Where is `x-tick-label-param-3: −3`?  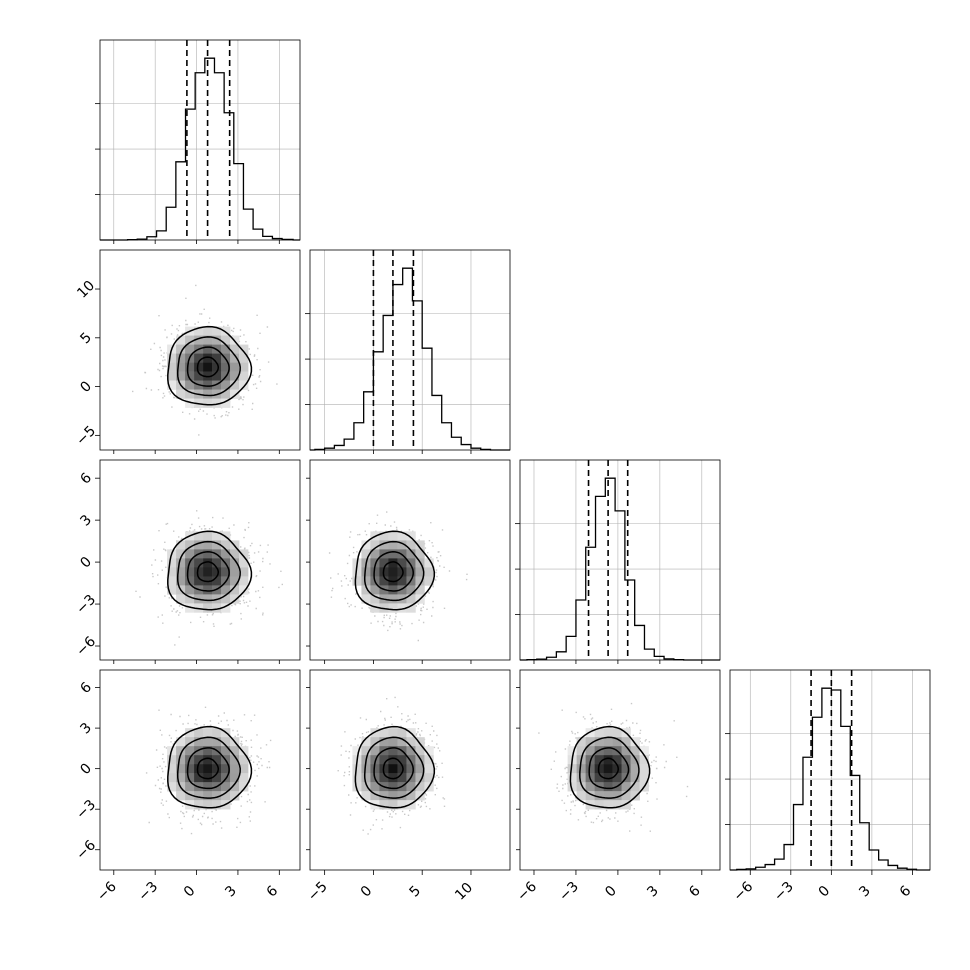
x-tick-label-param-3: −3 is located at coordinates (784, 892).